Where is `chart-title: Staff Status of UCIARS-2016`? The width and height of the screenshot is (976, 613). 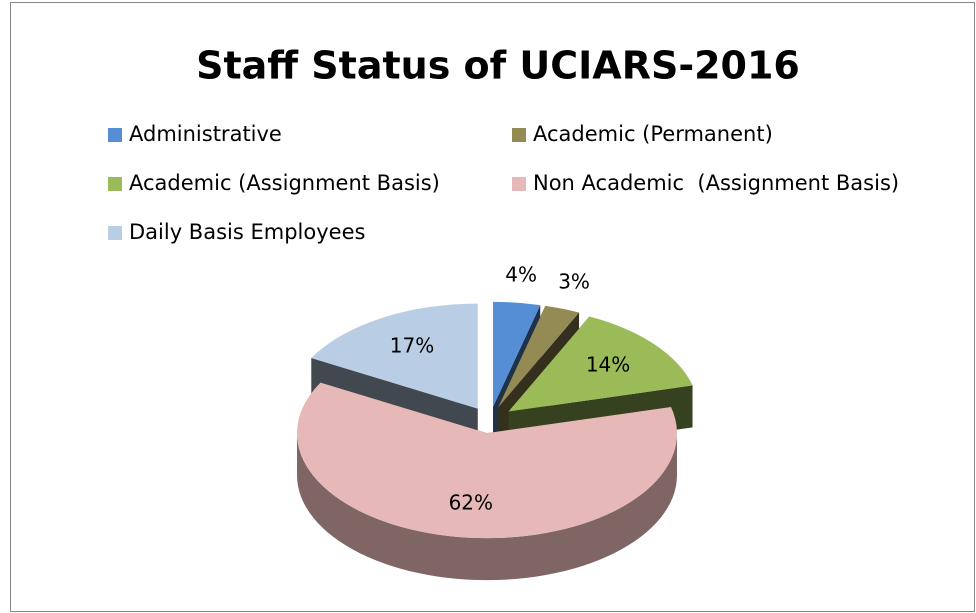
chart-title: Staff Status of UCIARS-2016 is located at coordinates (498, 66).